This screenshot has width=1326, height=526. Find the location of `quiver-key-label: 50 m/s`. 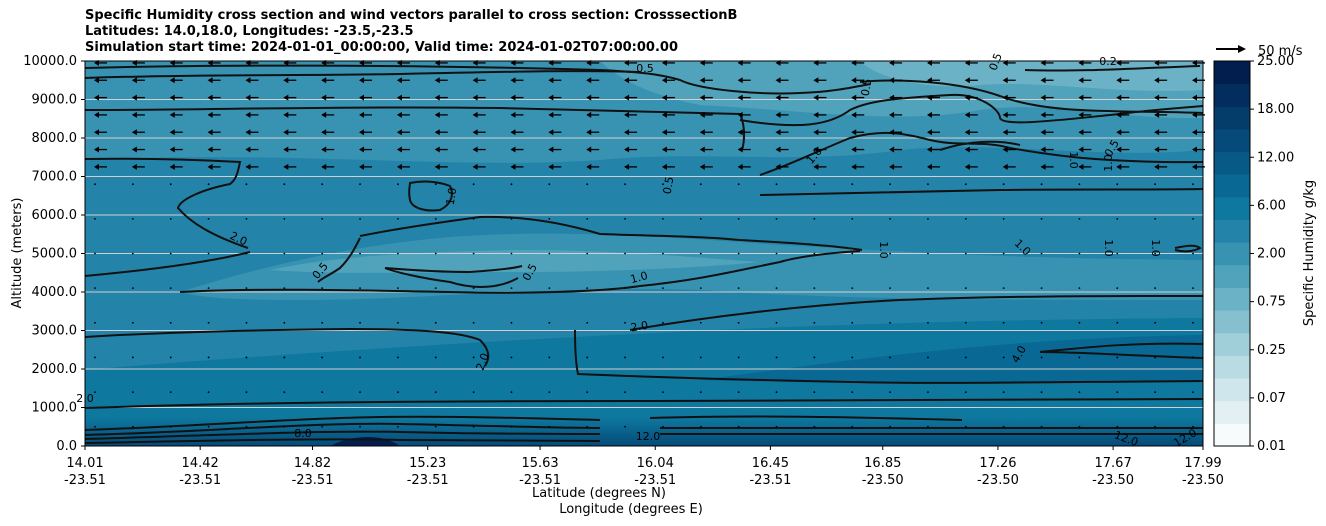

quiver-key-label: 50 m/s is located at coordinates (1280, 51).